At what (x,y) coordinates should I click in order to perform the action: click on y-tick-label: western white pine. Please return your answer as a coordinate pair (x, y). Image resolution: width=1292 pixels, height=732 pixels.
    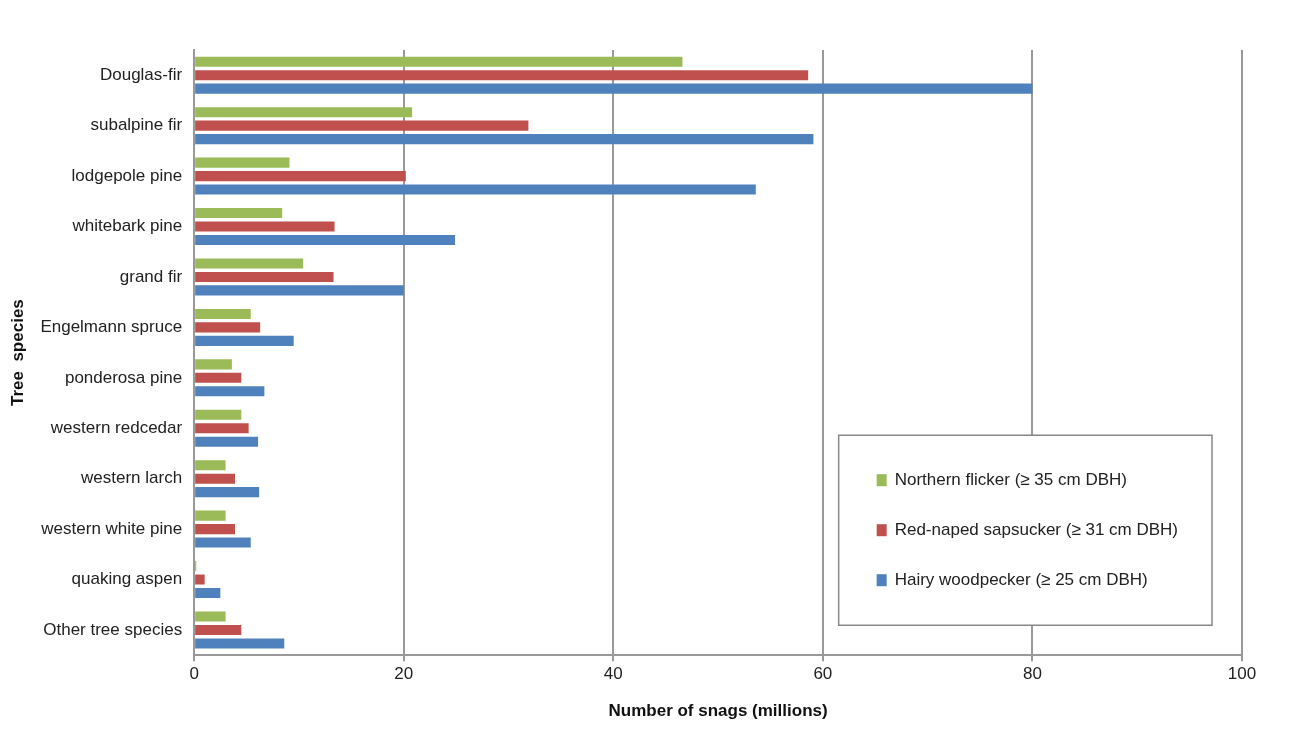
    Looking at the image, I should click on (111, 528).